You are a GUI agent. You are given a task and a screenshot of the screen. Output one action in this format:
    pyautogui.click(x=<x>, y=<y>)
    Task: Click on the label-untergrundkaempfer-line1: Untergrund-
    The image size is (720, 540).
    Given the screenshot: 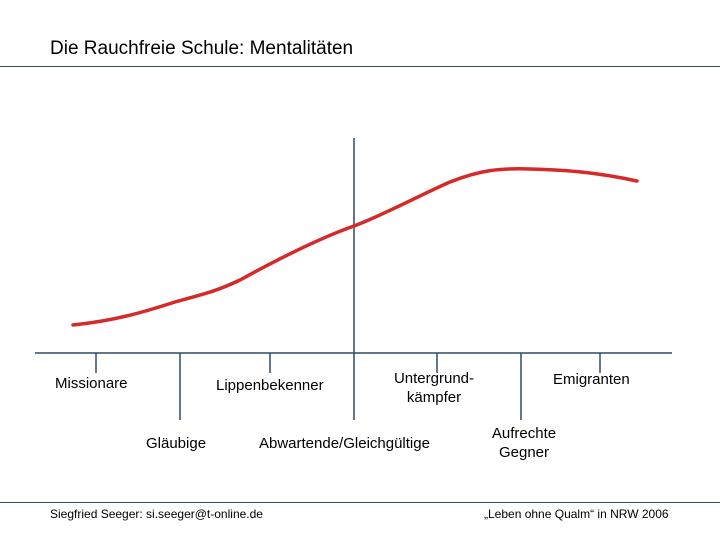 What is the action you would take?
    pyautogui.click(x=434, y=378)
    